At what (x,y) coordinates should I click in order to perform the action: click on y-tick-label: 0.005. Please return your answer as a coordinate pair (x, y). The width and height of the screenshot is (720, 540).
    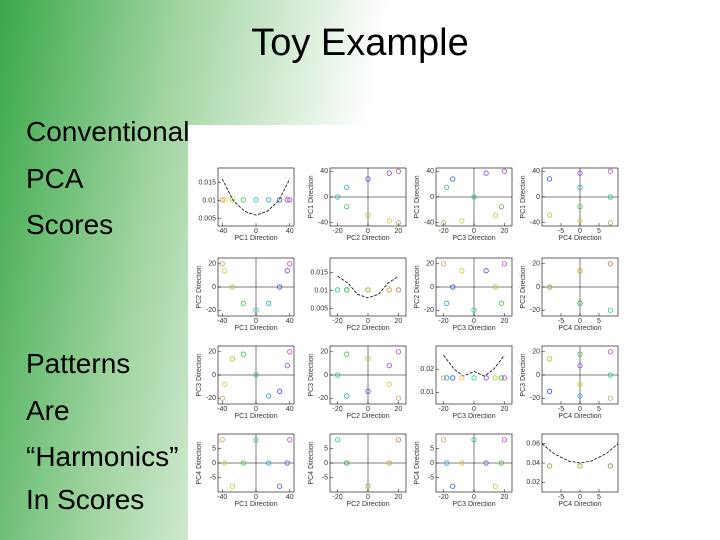
    Looking at the image, I should click on (319, 309).